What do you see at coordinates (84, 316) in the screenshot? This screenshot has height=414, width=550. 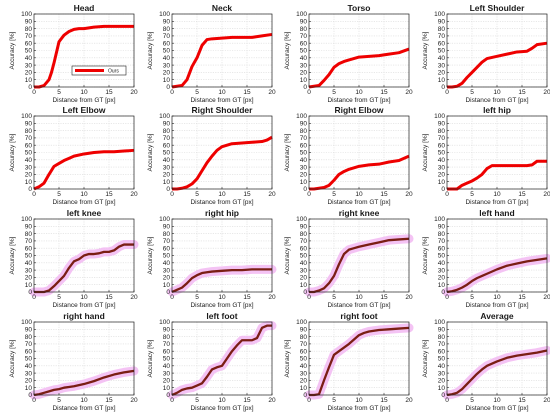 I see `subplot-title: right hand` at bounding box center [84, 316].